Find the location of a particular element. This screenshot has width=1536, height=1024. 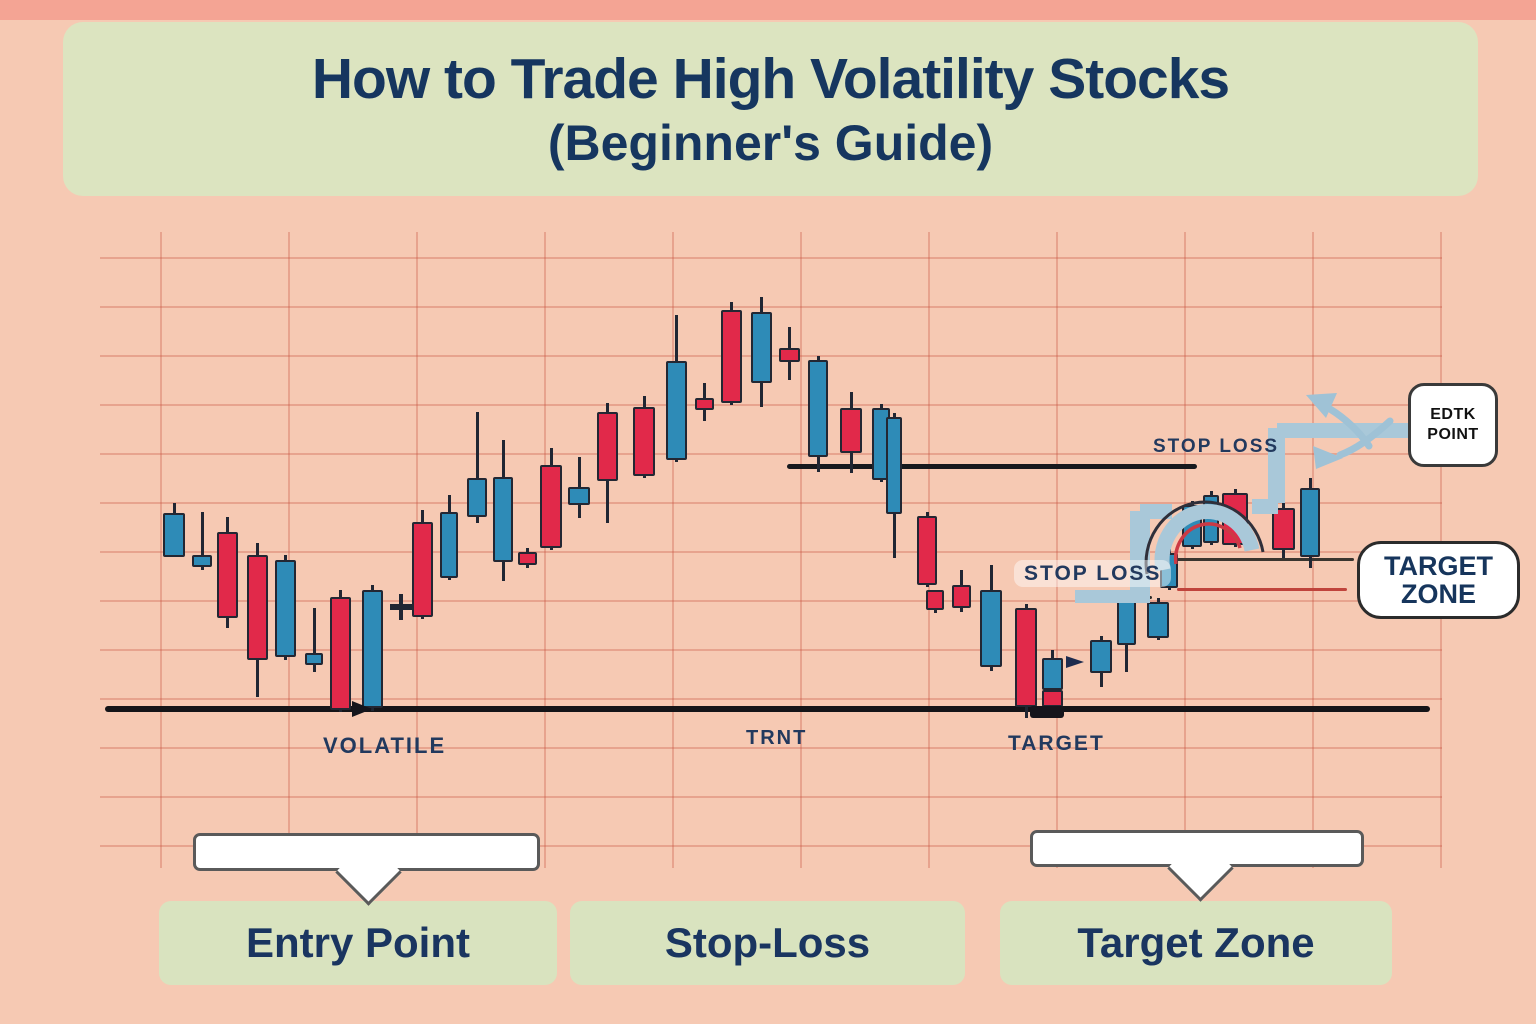

legend-entry-point: Entry Point is located at coordinates (358, 943).